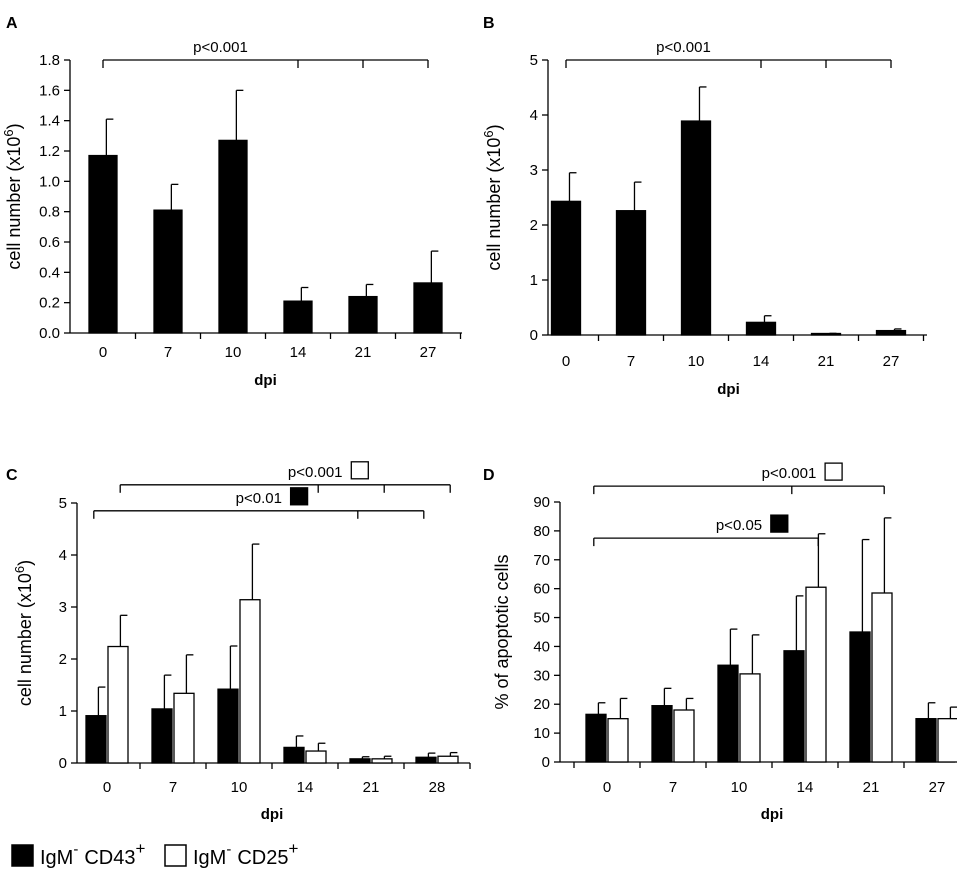 This screenshot has height=873, width=957. What do you see at coordinates (49, 333) in the screenshot?
I see `y-tick-label: 0.0` at bounding box center [49, 333].